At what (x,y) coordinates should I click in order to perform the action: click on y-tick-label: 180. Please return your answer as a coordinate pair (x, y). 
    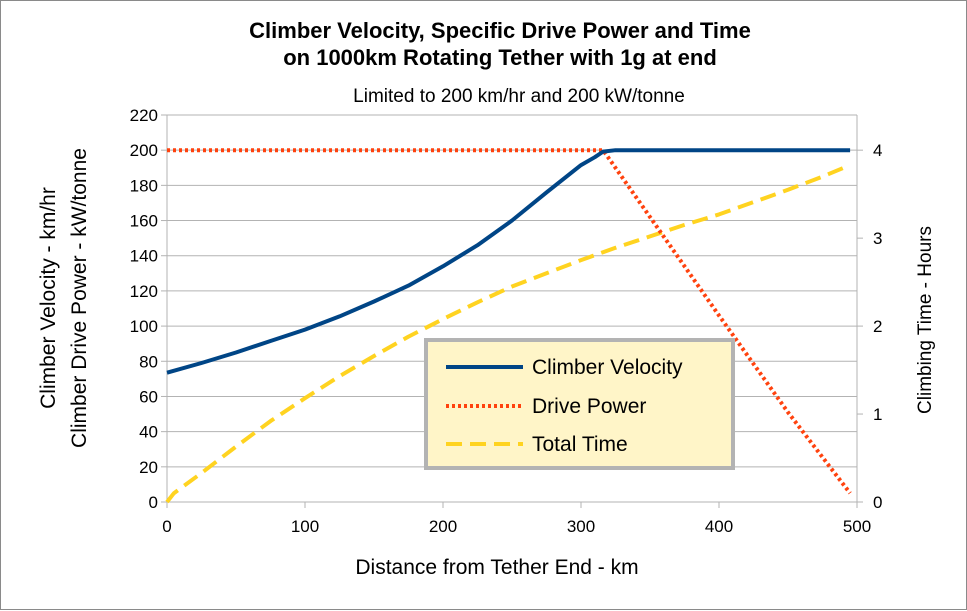
    Looking at the image, I should click on (144, 185).